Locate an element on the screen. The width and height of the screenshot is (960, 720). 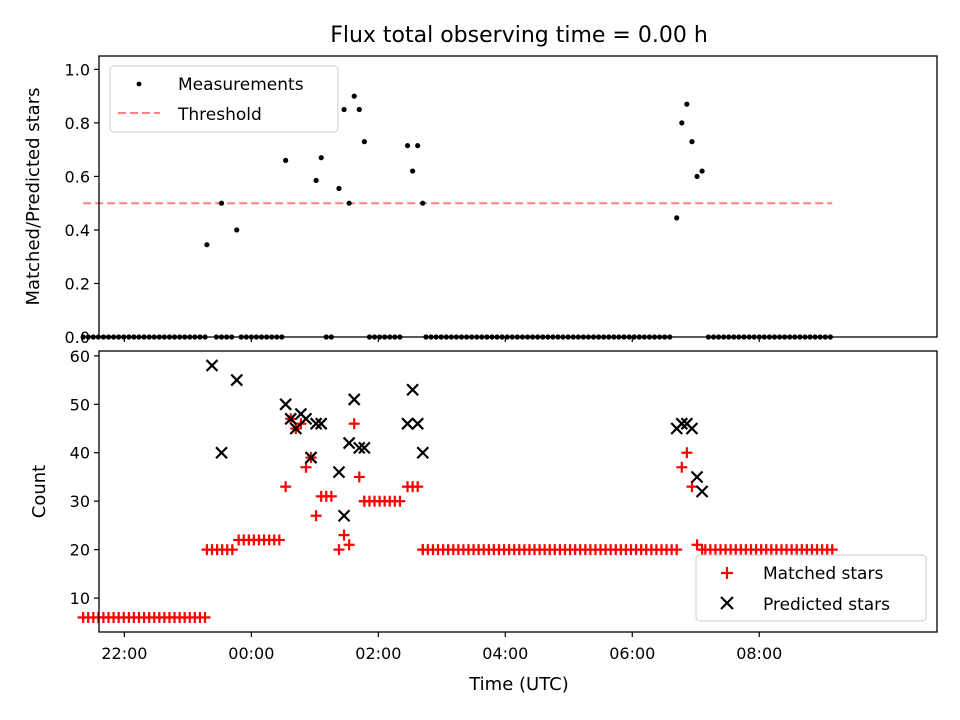
legend-threshold-label: Threshold is located at coordinates (219, 115).